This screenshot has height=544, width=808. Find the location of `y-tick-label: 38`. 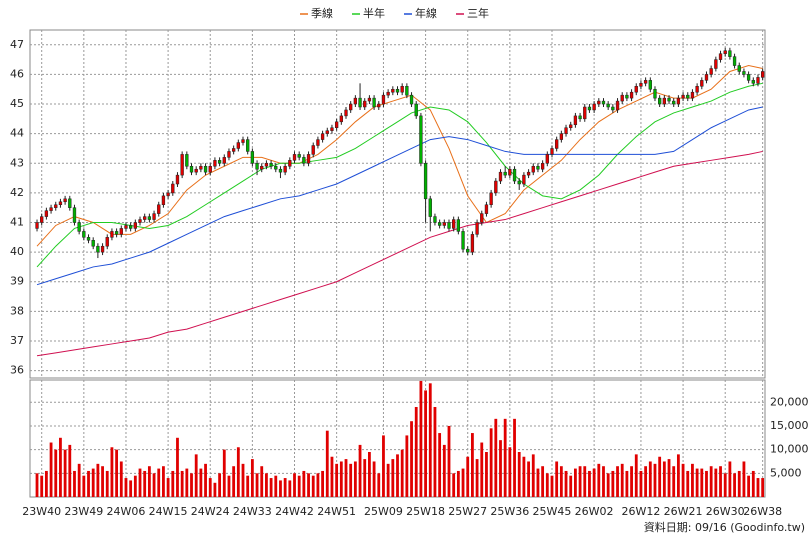

y-tick-label: 38 is located at coordinates (17, 310).